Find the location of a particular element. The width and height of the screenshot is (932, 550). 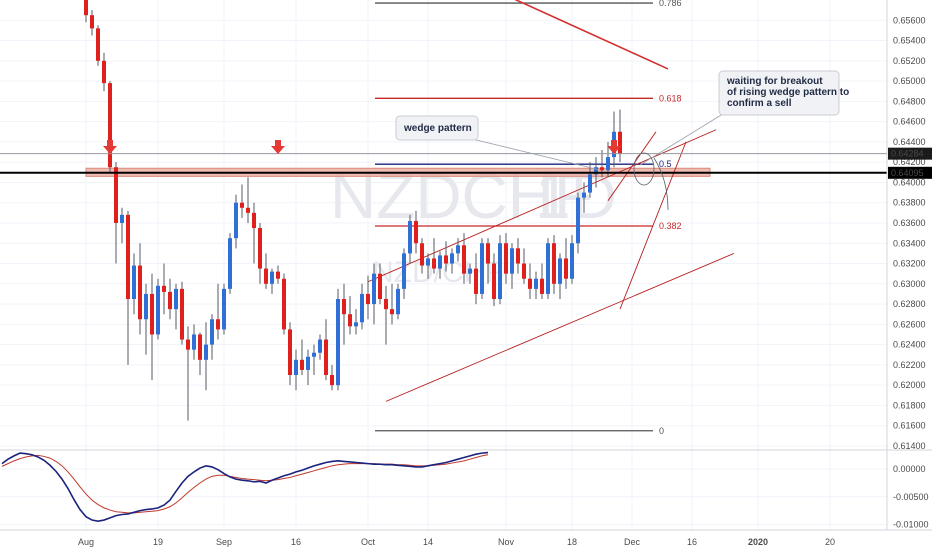

price-tick-label: 0.63000 is located at coordinates (909, 284).